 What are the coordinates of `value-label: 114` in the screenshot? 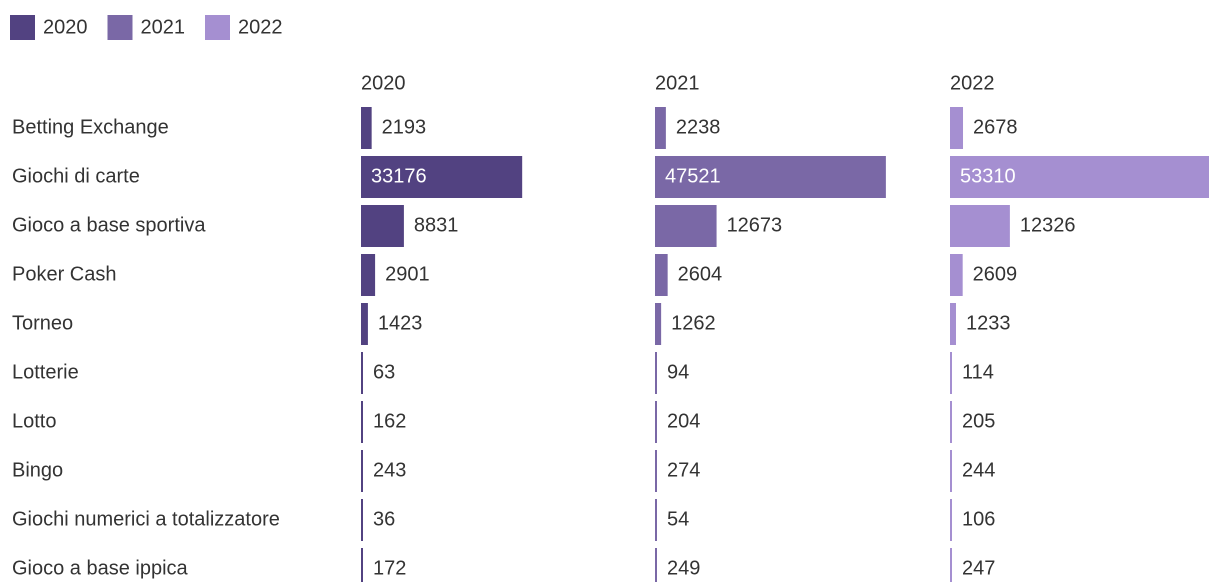 It's located at (978, 372).